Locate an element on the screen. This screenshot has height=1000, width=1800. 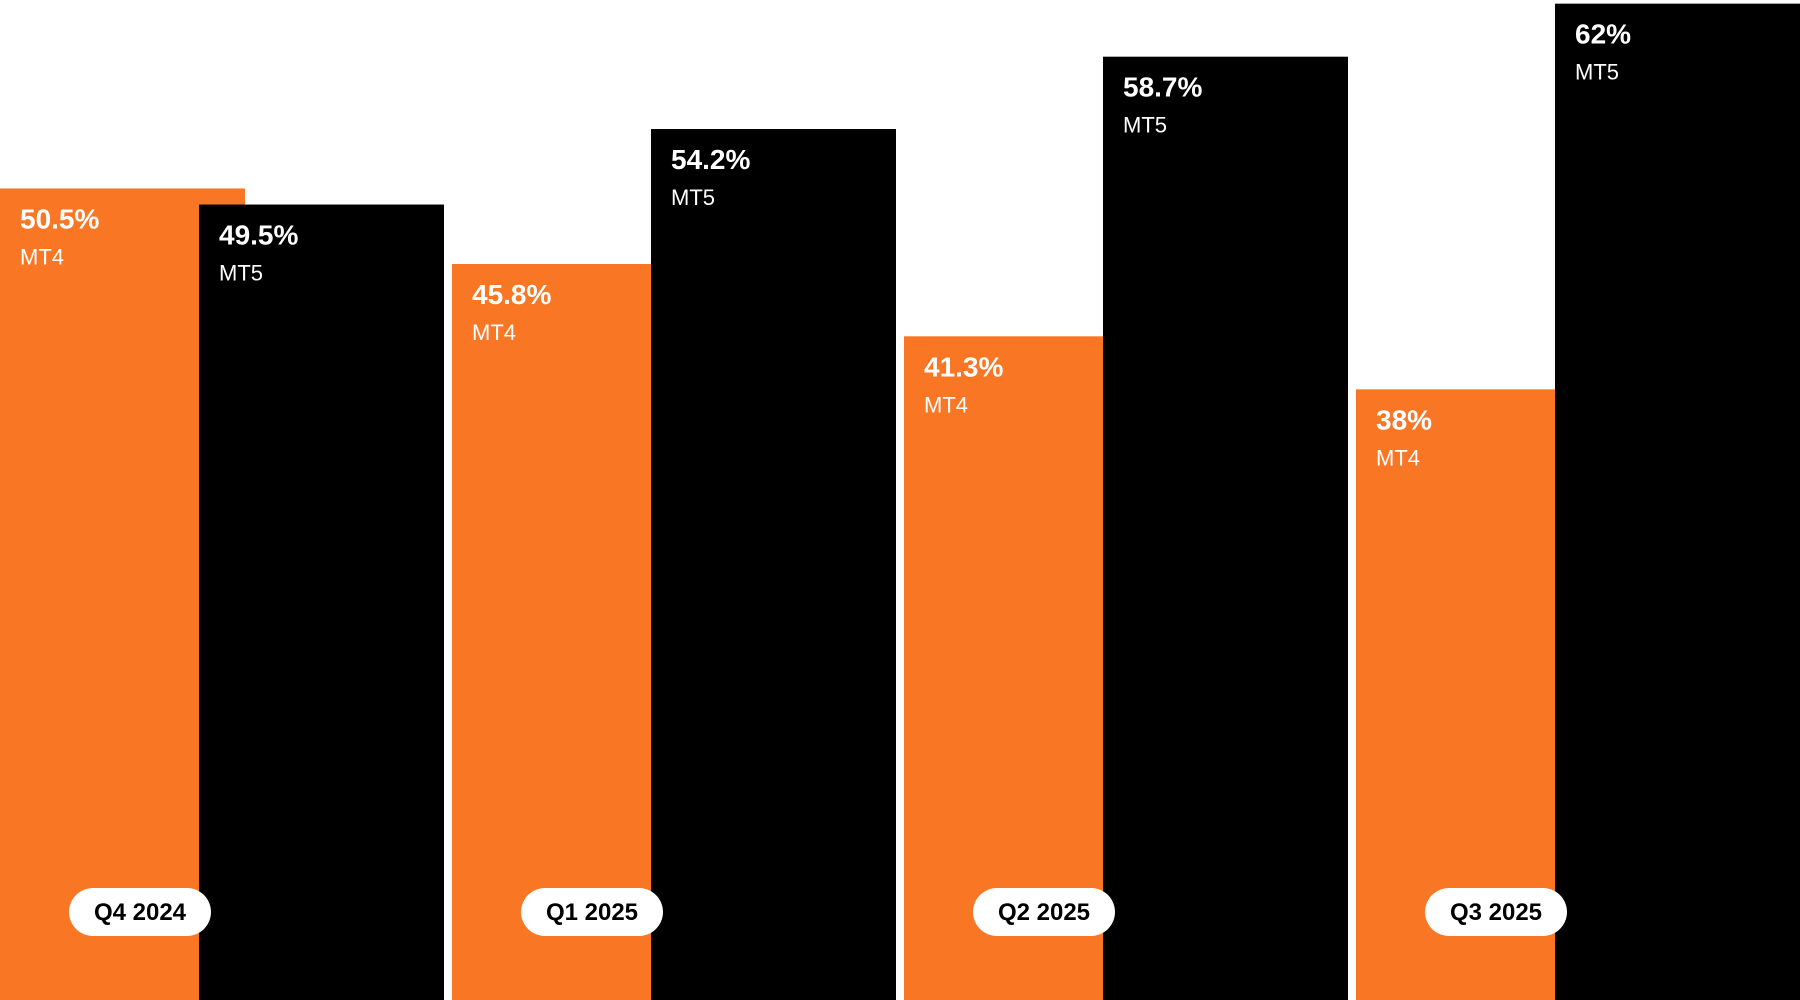
data-label-mt4-value: 50.5% is located at coordinates (59, 218).